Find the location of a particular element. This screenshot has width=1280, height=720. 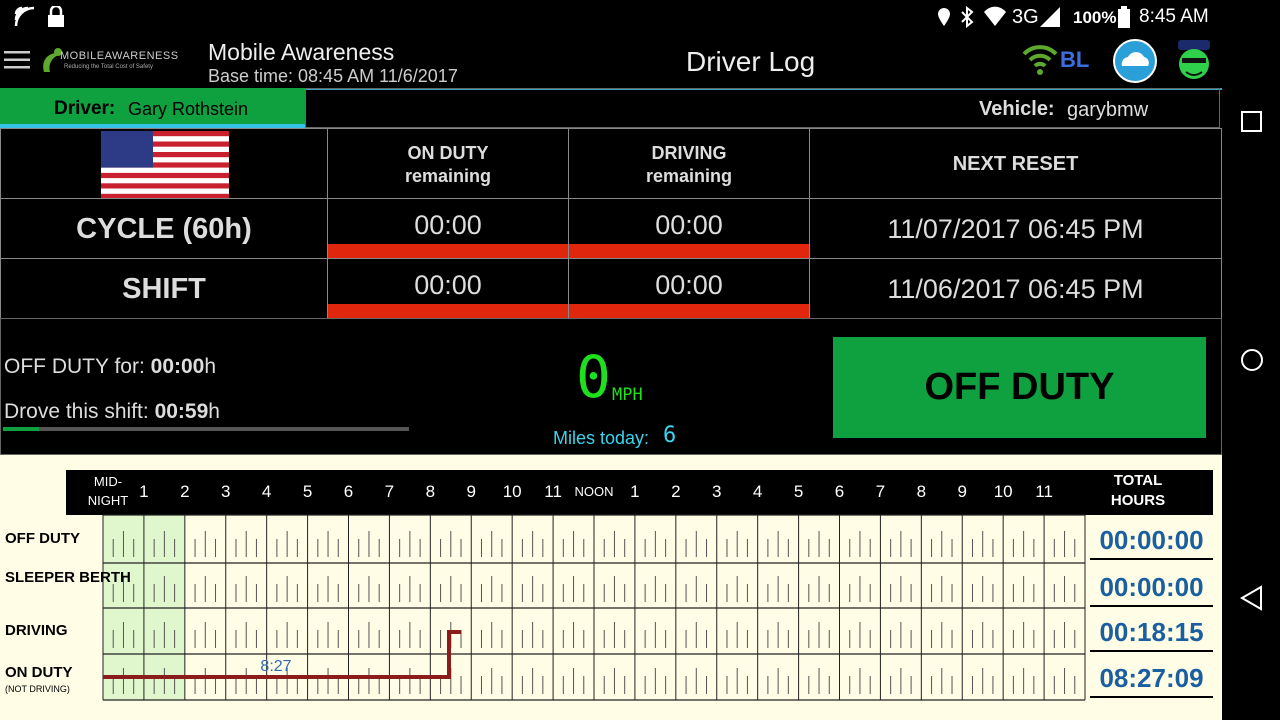

row-label: SLEEPER BERTH is located at coordinates (68, 577).